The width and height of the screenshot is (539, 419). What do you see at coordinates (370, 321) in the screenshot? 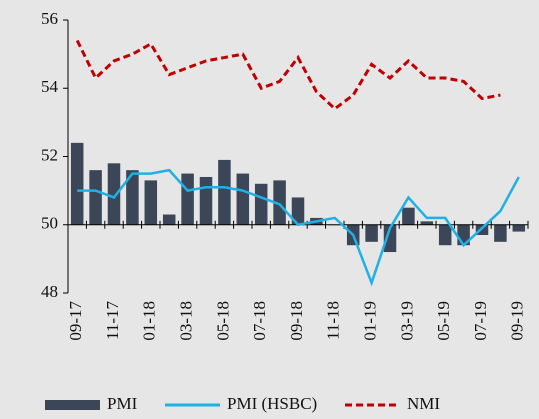
I see `x-tick-label: 01-19` at bounding box center [370, 321].